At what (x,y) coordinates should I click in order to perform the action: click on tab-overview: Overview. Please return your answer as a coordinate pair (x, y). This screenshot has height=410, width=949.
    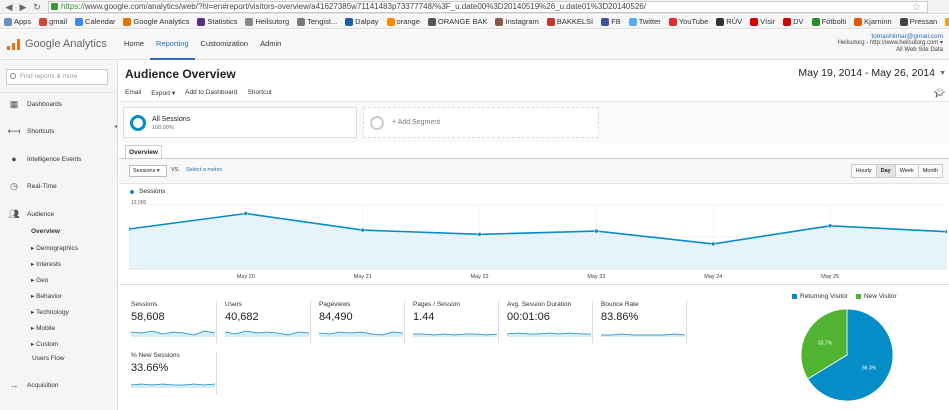
    Looking at the image, I should click on (143, 152).